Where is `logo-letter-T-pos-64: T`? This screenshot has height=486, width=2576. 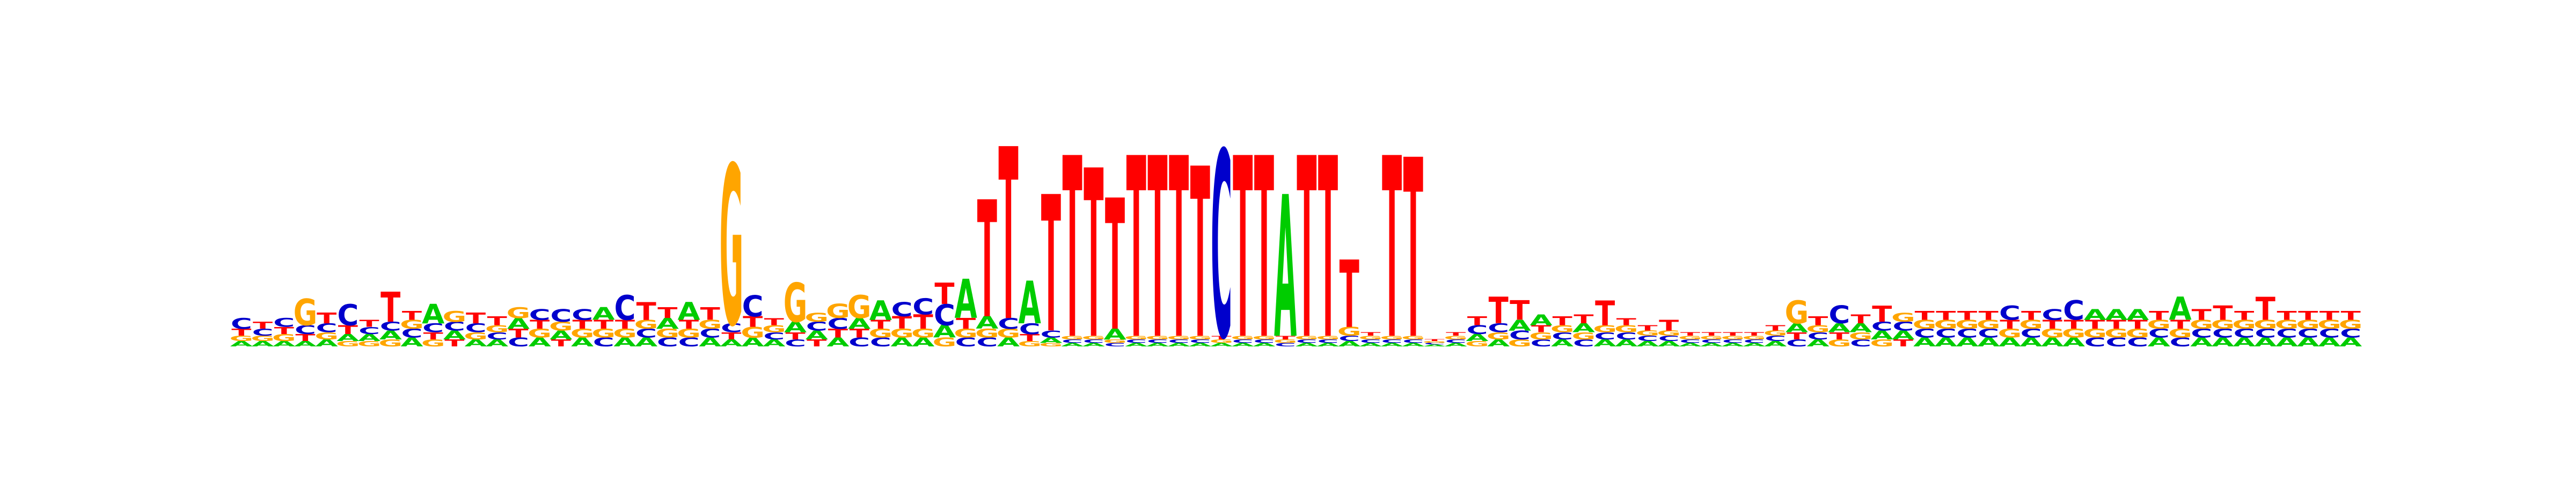 logo-letter-T-pos-64: T is located at coordinates (1584, 319).